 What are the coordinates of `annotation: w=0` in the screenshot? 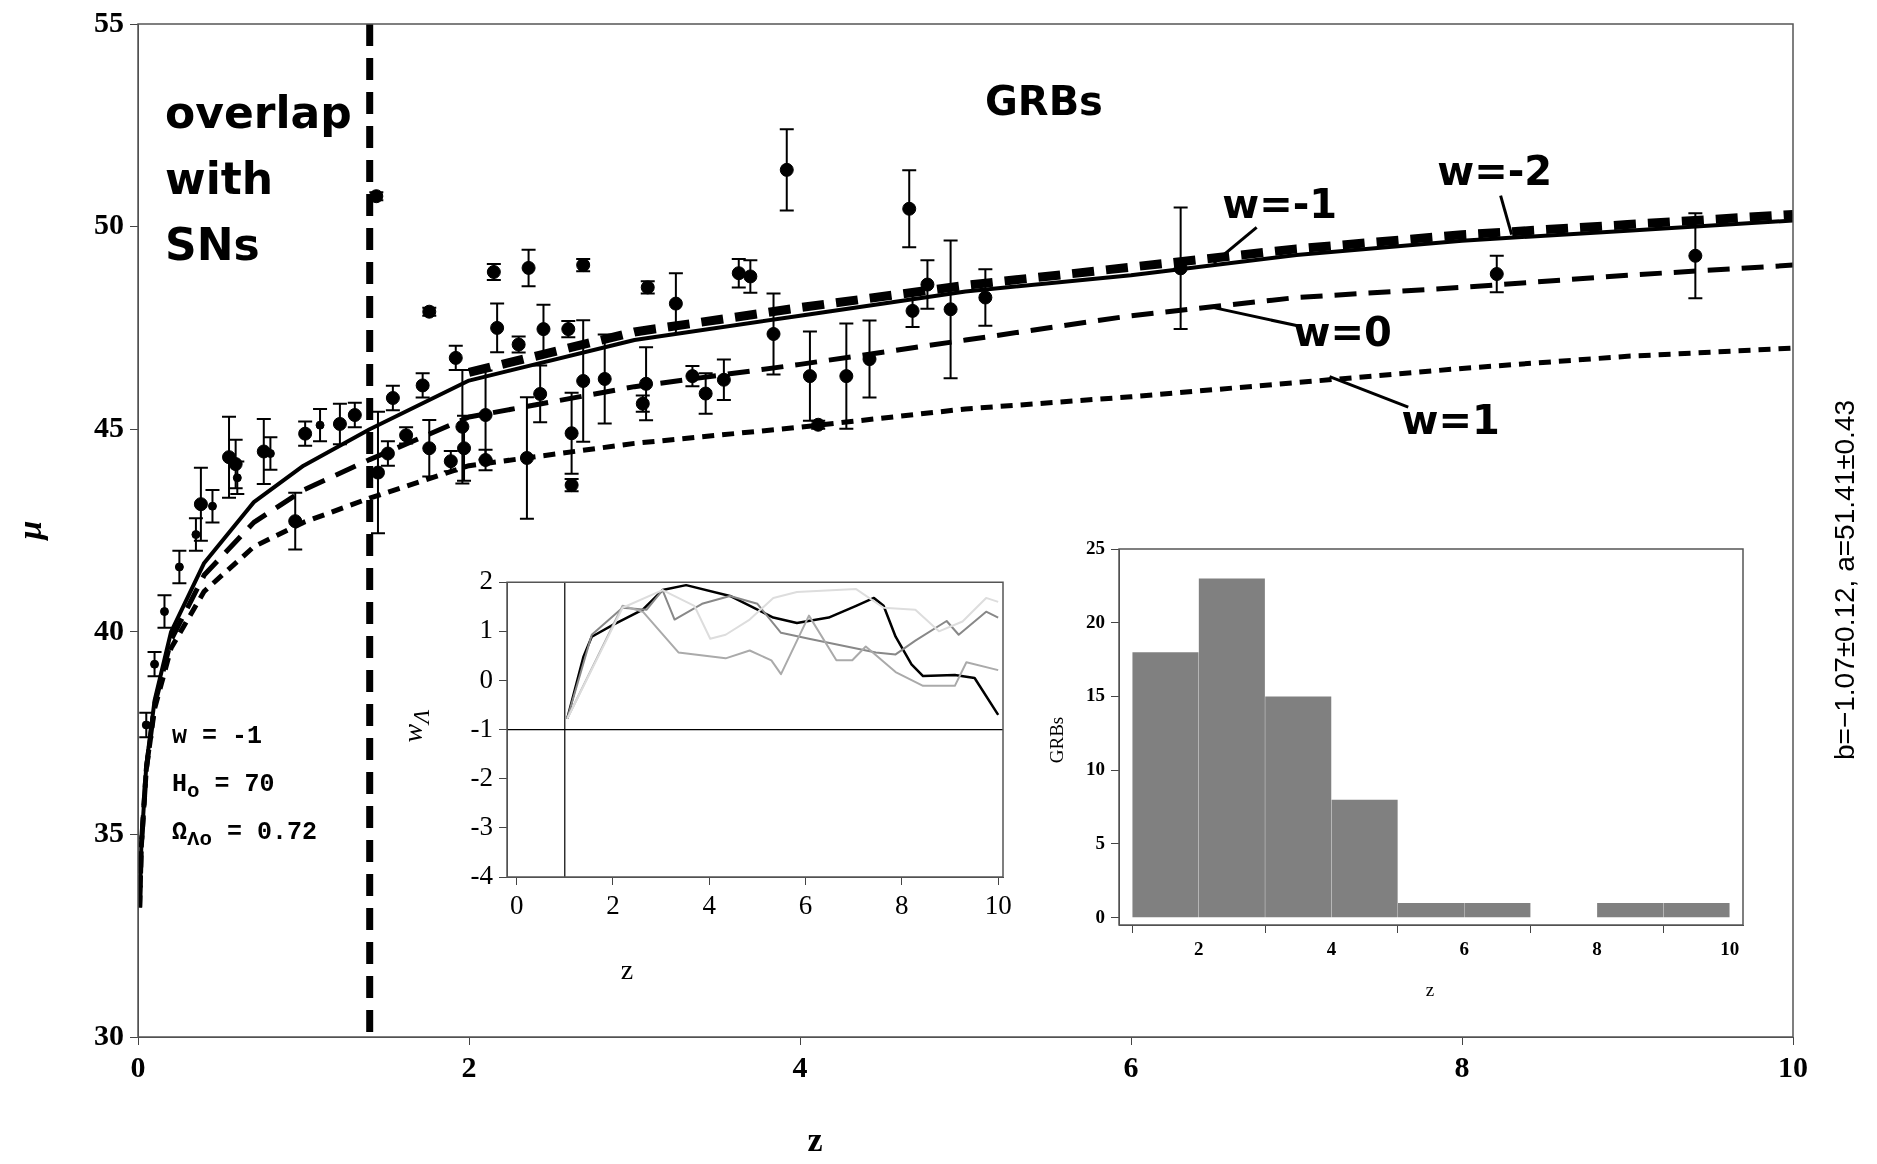 It's located at (1342, 332).